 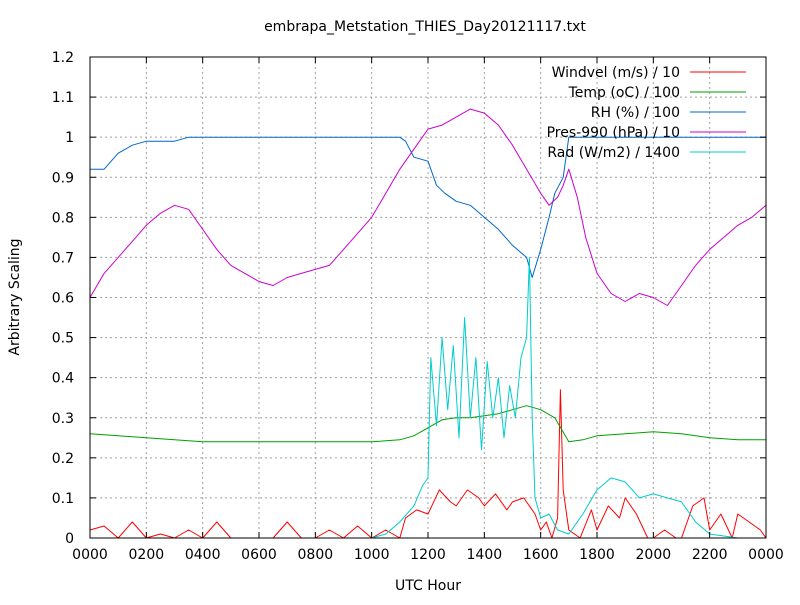 I want to click on y-tick-label: 0.6, so click(x=63, y=299).